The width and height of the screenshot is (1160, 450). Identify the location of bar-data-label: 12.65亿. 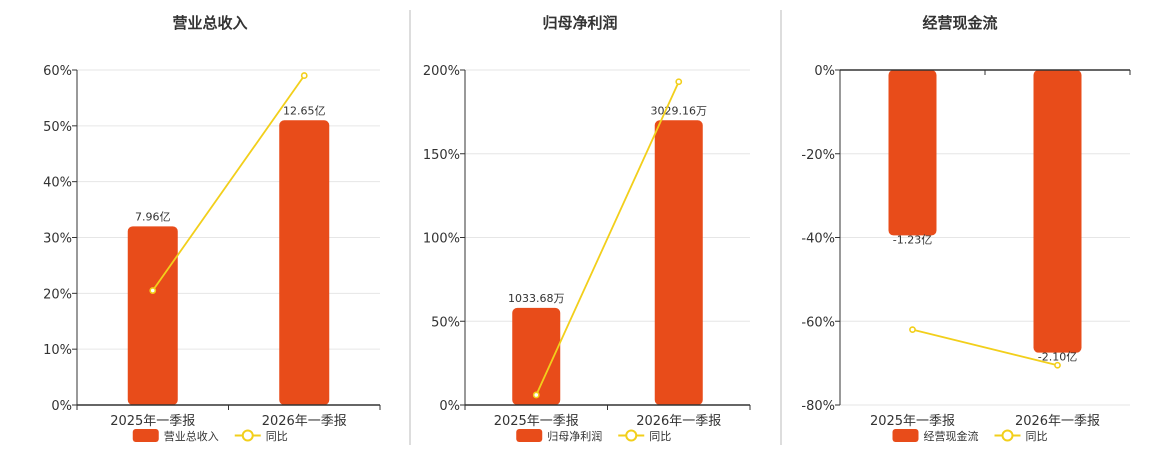
(304, 110).